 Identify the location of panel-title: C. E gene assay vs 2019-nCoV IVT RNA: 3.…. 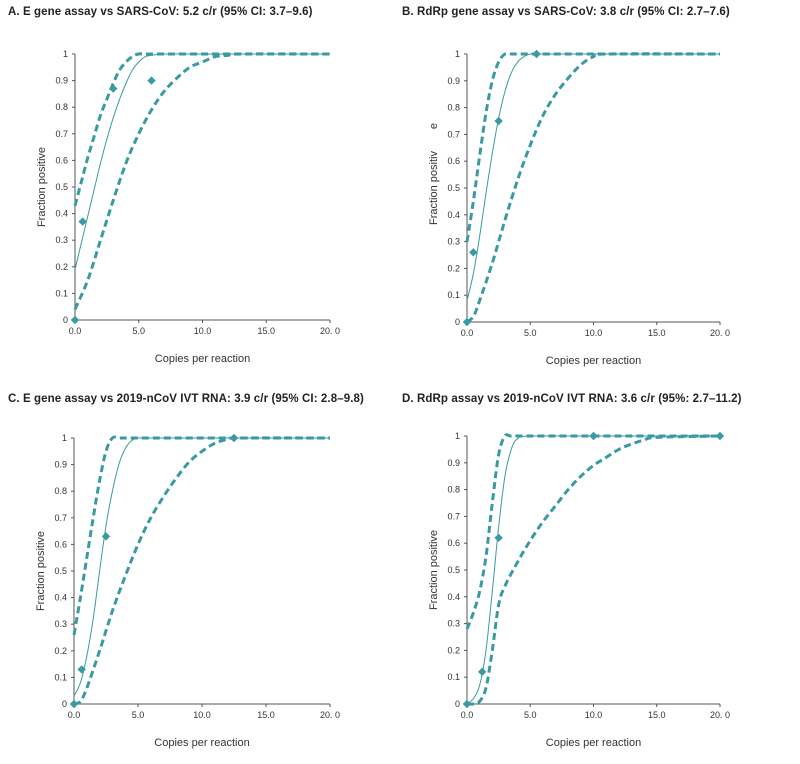
(186, 399).